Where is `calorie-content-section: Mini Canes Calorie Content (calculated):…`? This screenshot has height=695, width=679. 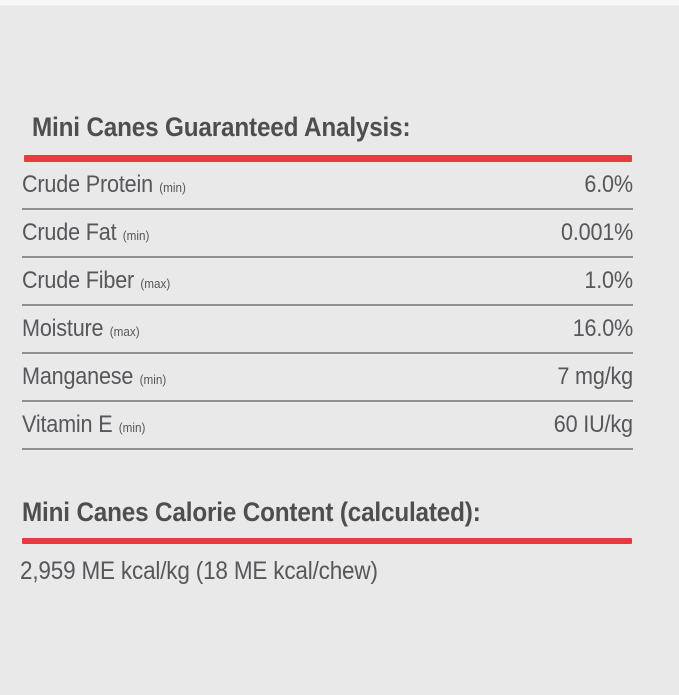 calorie-content-section: Mini Canes Calorie Content (calculated):… is located at coordinates (339, 541).